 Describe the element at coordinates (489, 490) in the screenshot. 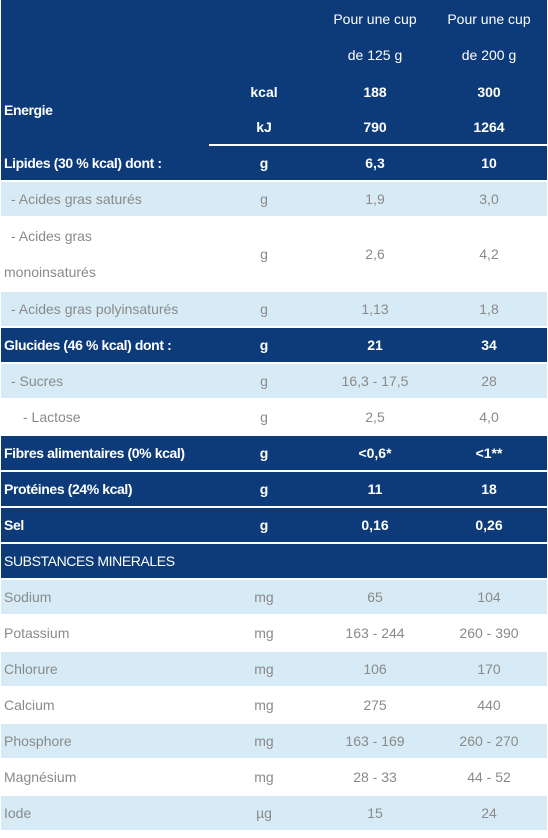

I see `row-value-200: 18` at that location.